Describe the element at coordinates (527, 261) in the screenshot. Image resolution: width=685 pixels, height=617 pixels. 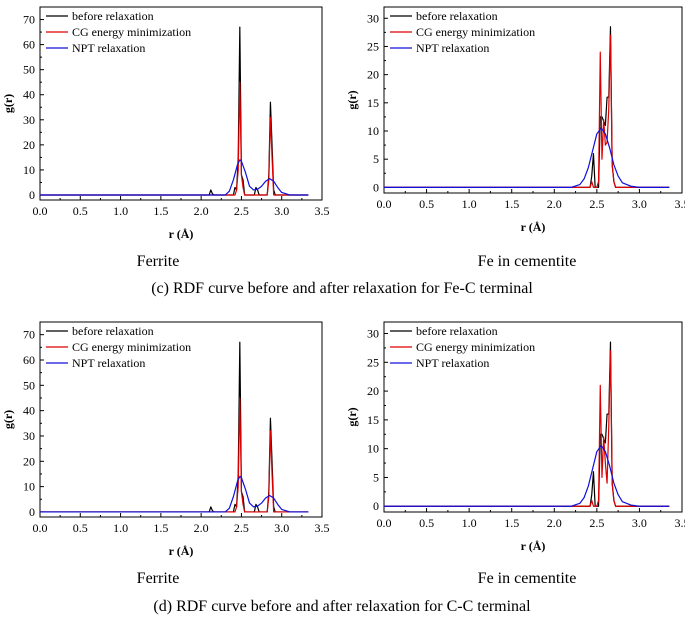
I see `subtitle-c-cementite: Fe in cementite` at that location.